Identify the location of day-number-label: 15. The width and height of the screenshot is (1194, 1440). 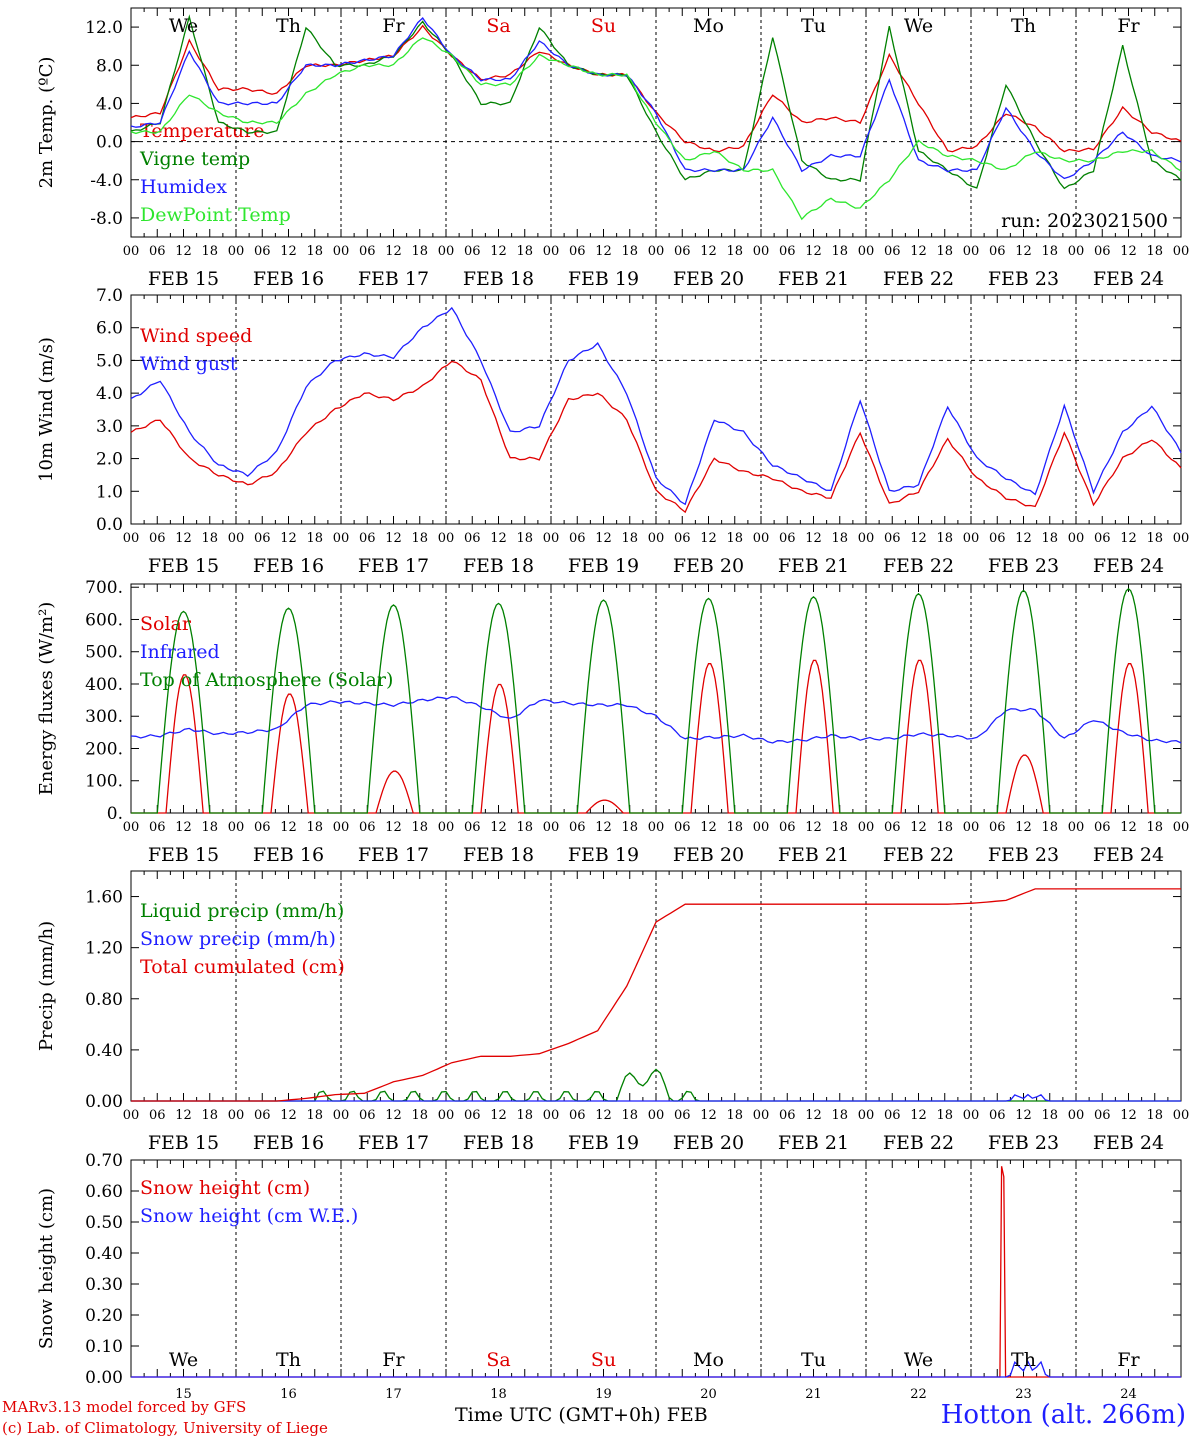
(183, 1394).